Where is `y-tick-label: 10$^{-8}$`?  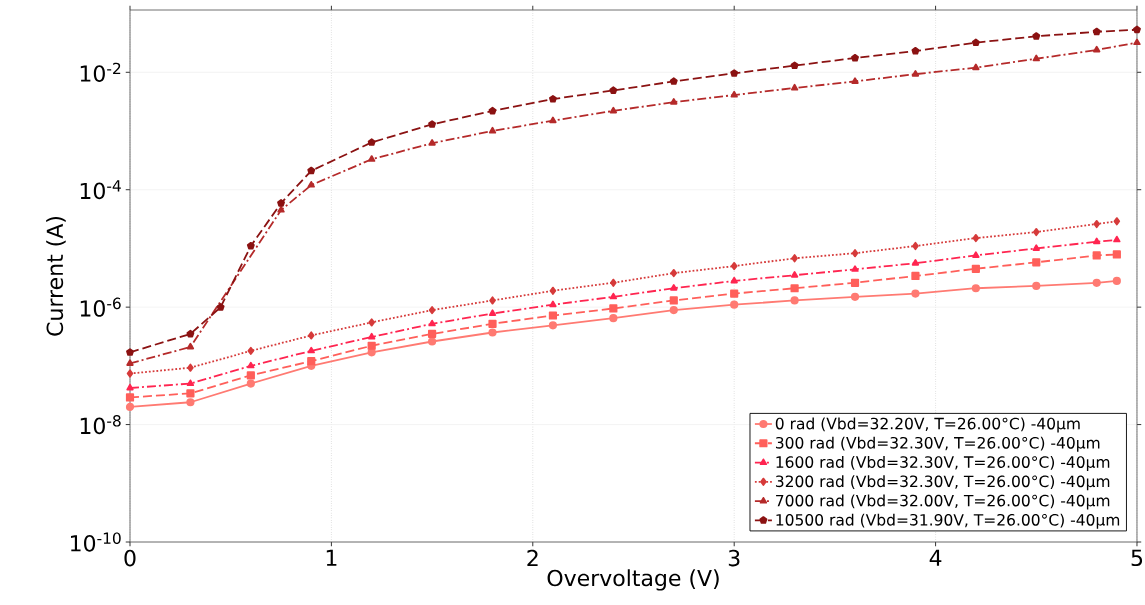
y-tick-label: 10$^{-8}$ is located at coordinates (100, 424).